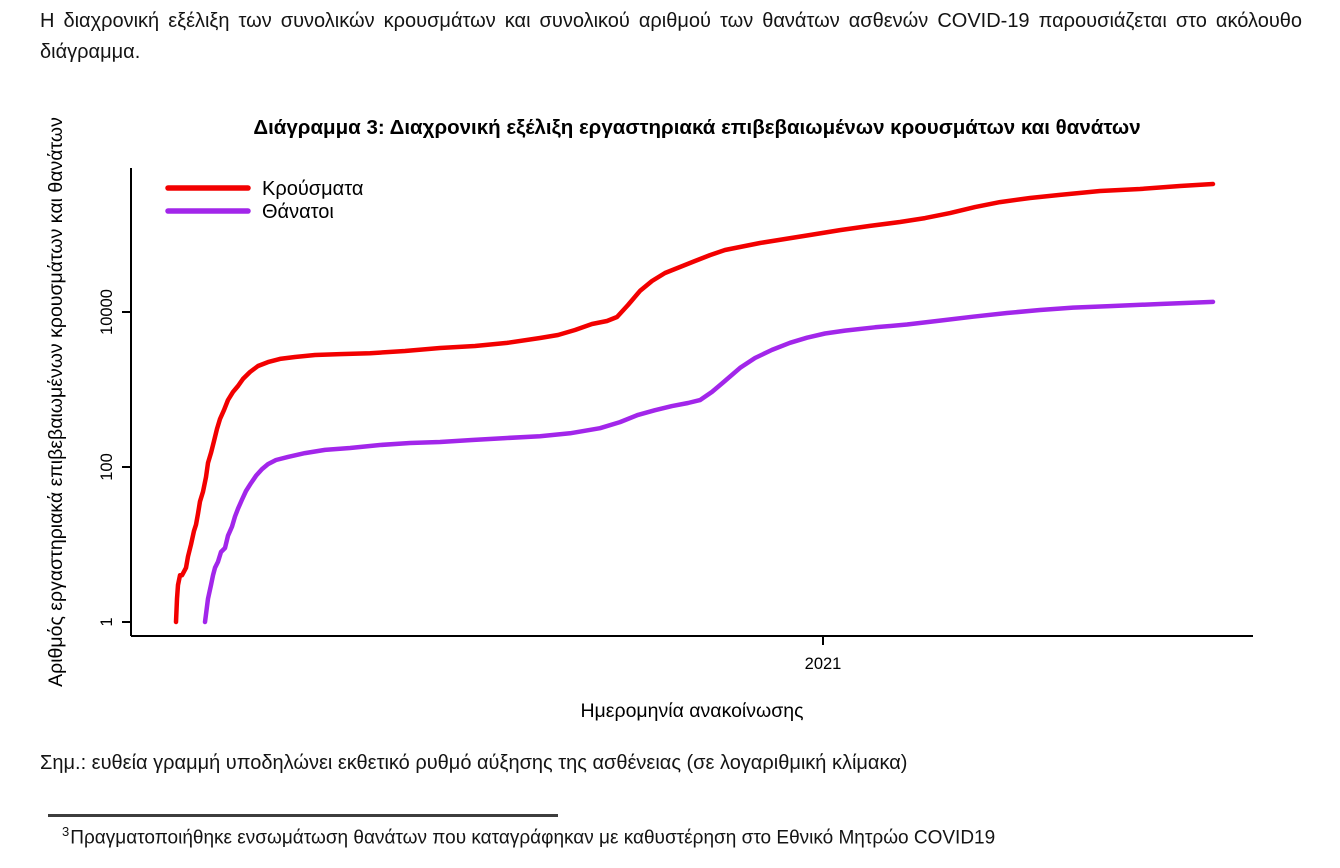 The width and height of the screenshot is (1340, 868). I want to click on footnote-divider, so click(303, 815).